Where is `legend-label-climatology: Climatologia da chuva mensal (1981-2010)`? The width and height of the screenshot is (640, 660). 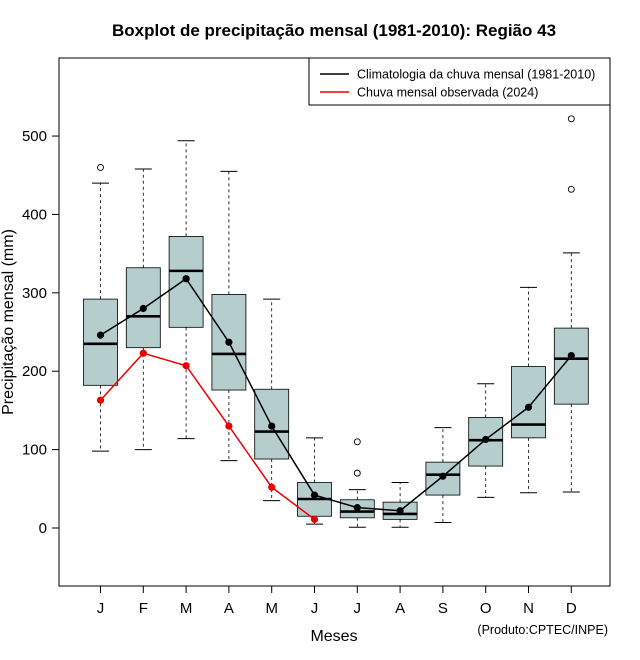 legend-label-climatology: Climatologia da chuva mensal (1981-2010) is located at coordinates (476, 75).